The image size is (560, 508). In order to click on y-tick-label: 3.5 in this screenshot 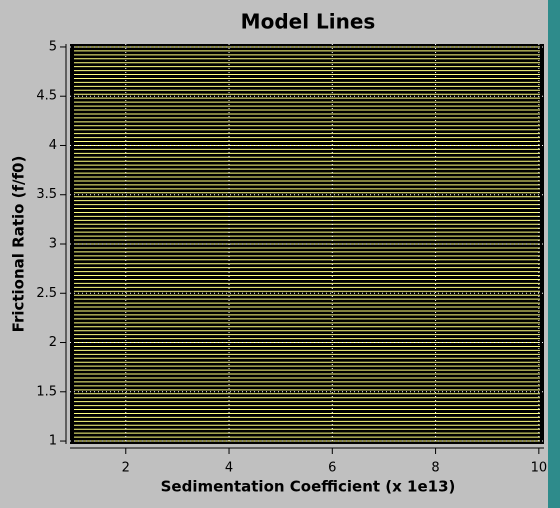, I will do `click(46, 194)`.